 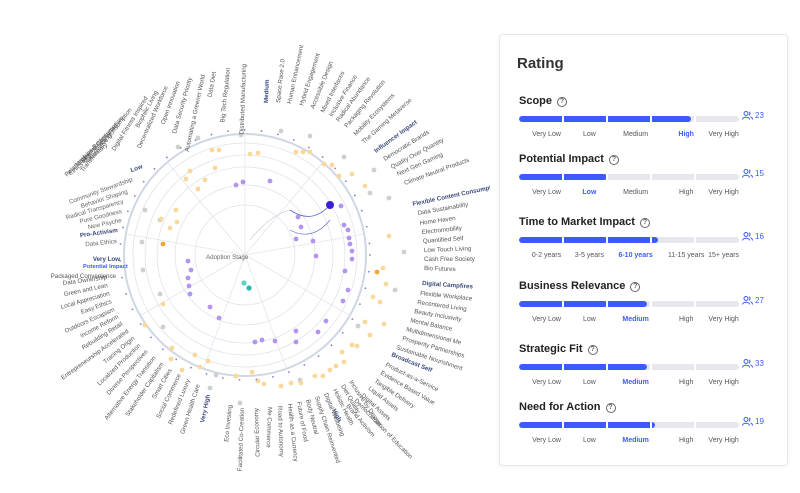 I want to click on trend-label: Data Diet, so click(x=212, y=84).